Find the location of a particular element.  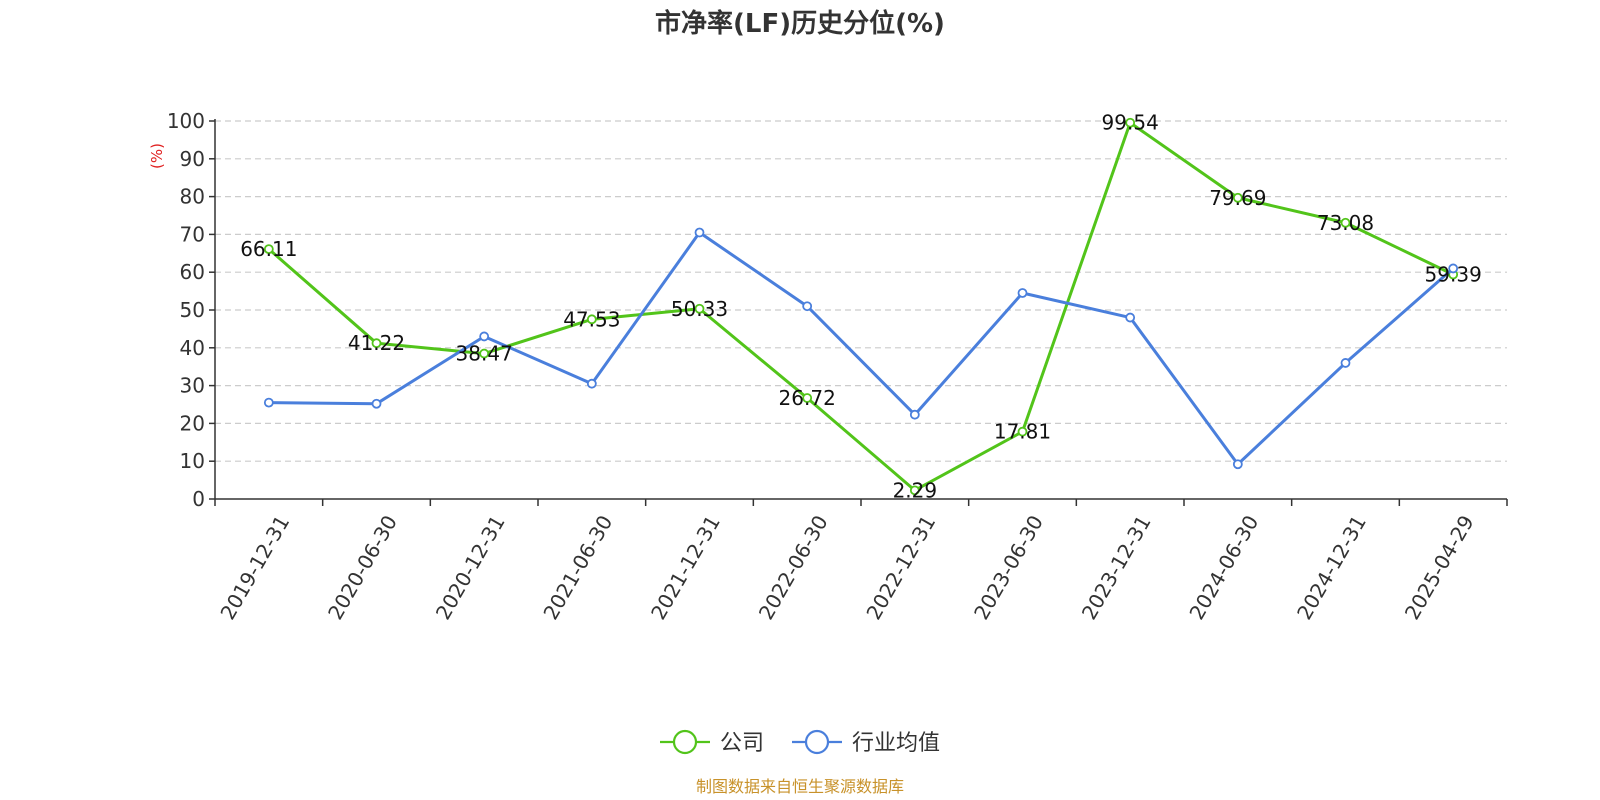

data-label: 41.22 is located at coordinates (376, 343).